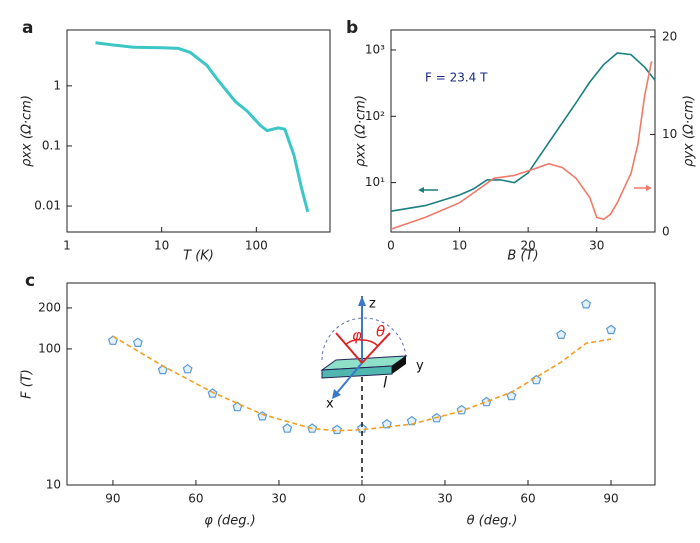 The height and width of the screenshot is (543, 700). Describe the element at coordinates (528, 246) in the screenshot. I see `x-tick-label: 20` at that location.